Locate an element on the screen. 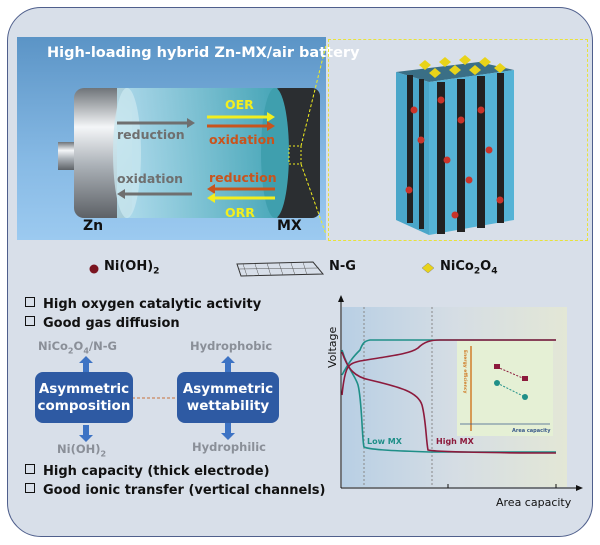  arrow-group is located at coordinates (196, 157).